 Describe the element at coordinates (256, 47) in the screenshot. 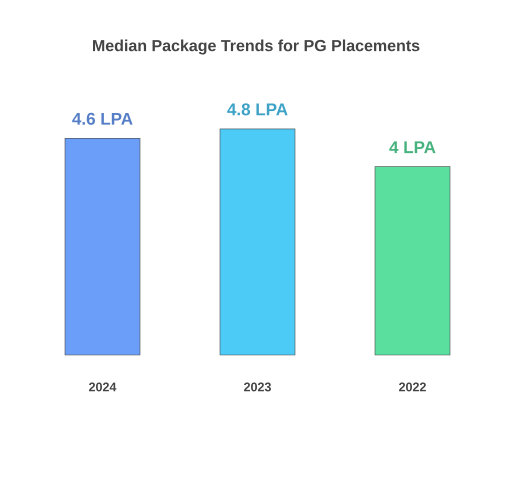

I see `chart-title: Median Package Trends for PG Placements` at that location.